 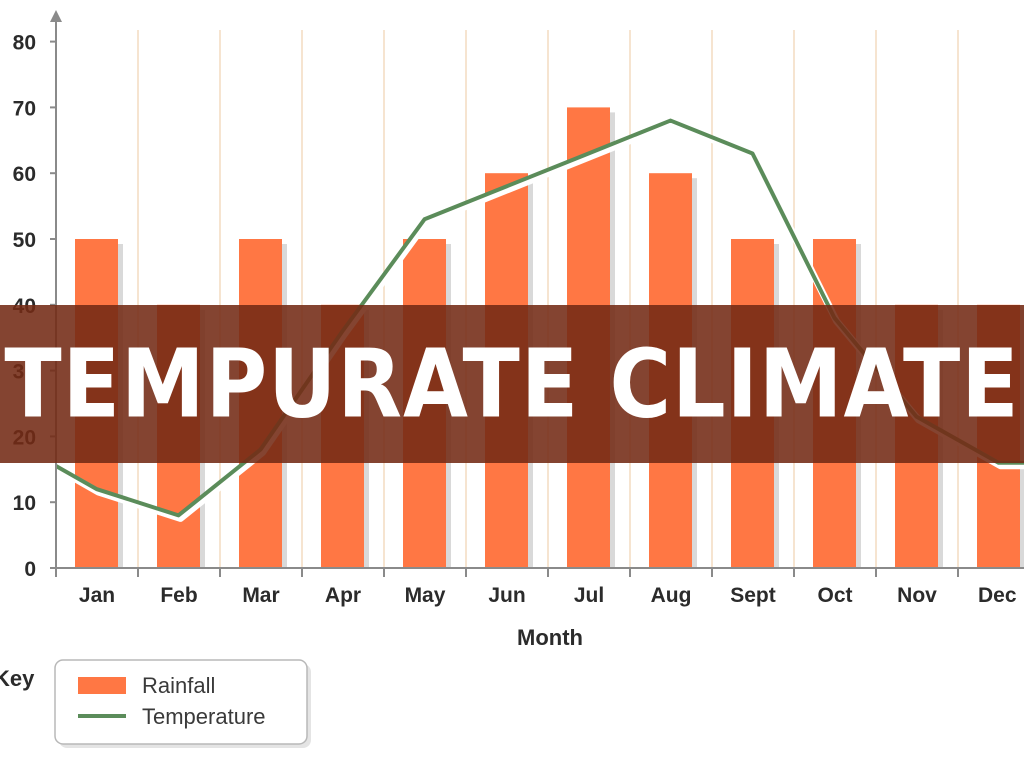 I want to click on x-axis-title: Month, so click(x=550, y=637).